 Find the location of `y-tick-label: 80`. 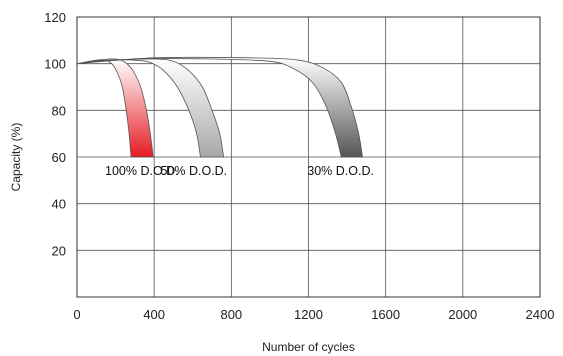

y-tick-label: 80 is located at coordinates (59, 110).